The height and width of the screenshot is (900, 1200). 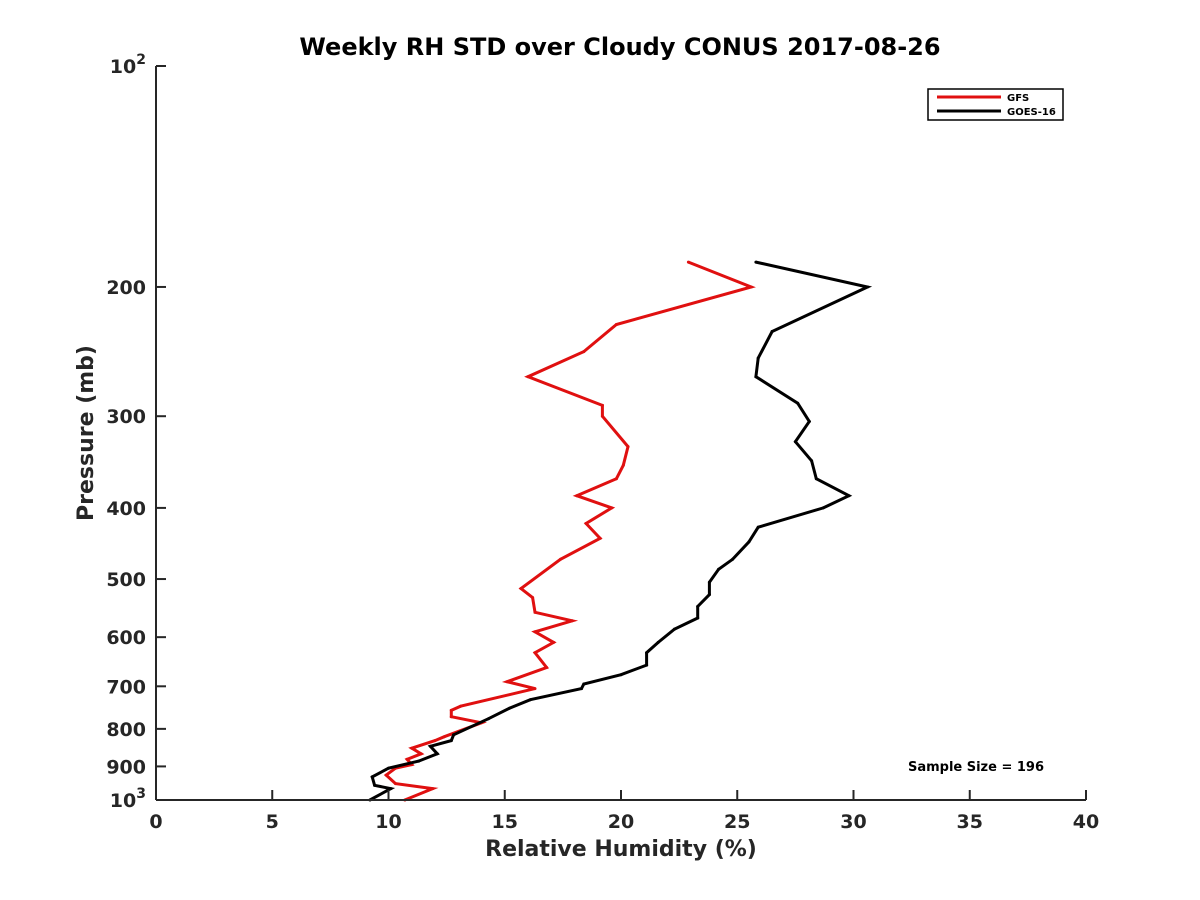 What do you see at coordinates (141, 60) in the screenshot?
I see `y-tick-exponent: 2` at bounding box center [141, 60].